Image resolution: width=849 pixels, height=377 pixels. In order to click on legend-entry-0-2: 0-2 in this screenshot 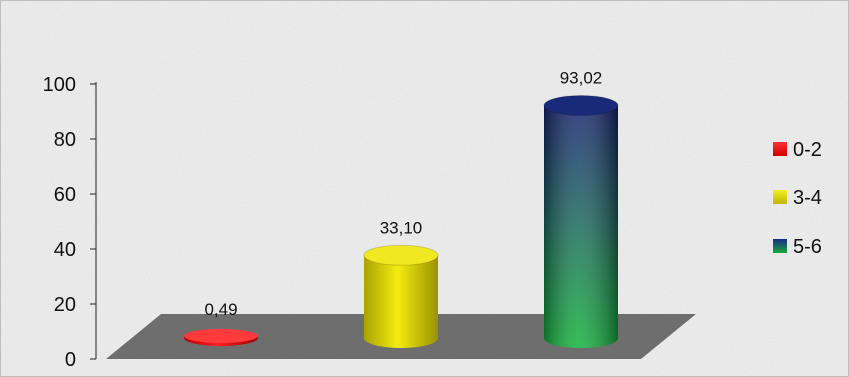, I will do `click(797, 150)`.